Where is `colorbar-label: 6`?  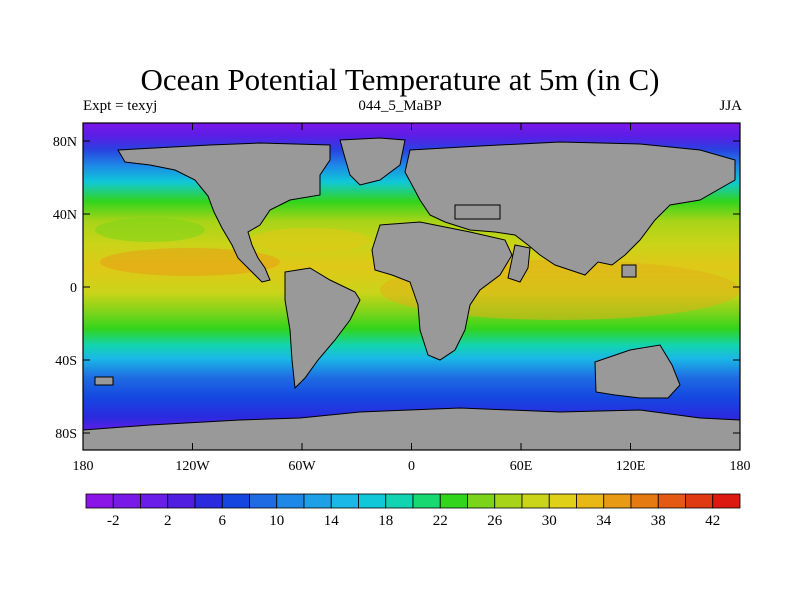
colorbar-label: 6 is located at coordinates (223, 521).